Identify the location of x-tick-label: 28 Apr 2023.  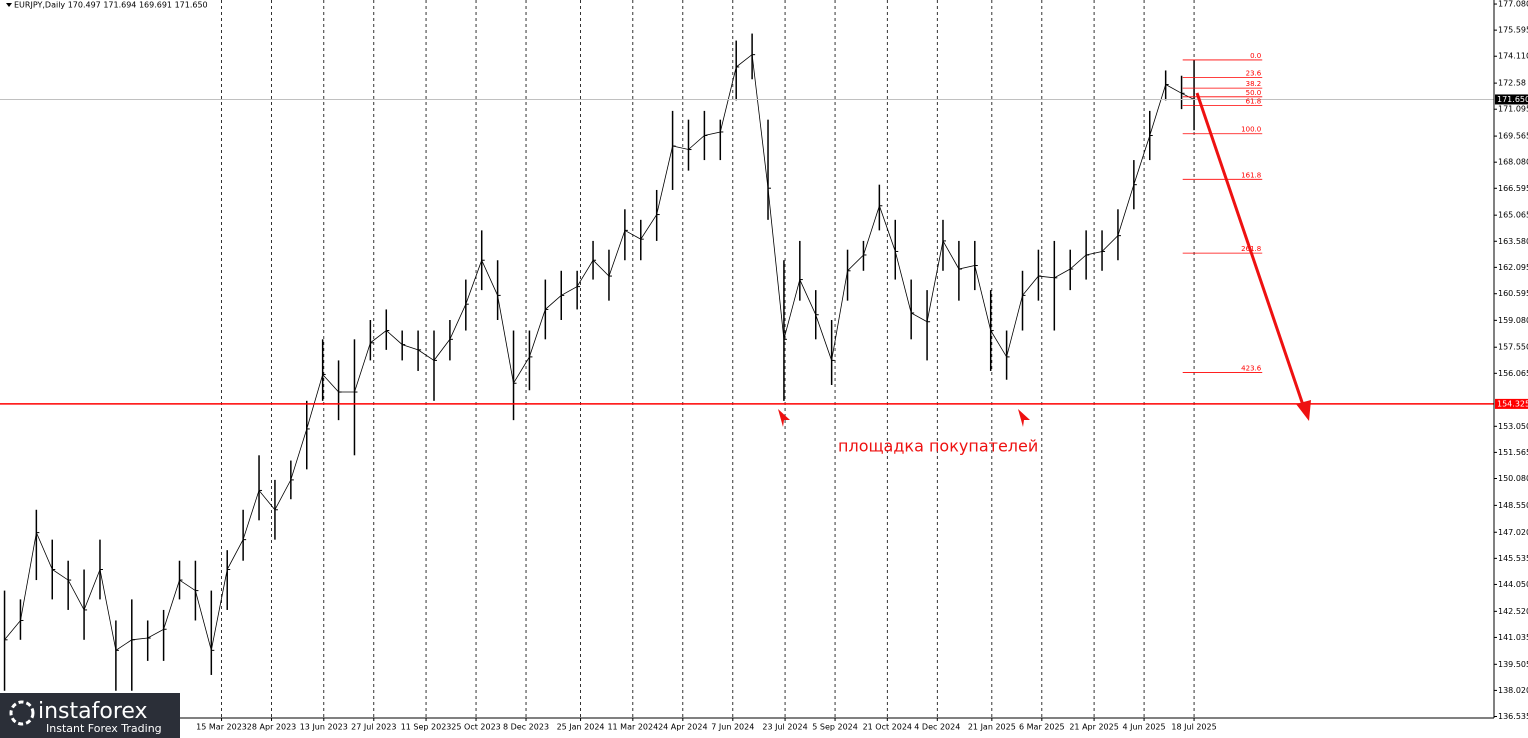
(271, 727).